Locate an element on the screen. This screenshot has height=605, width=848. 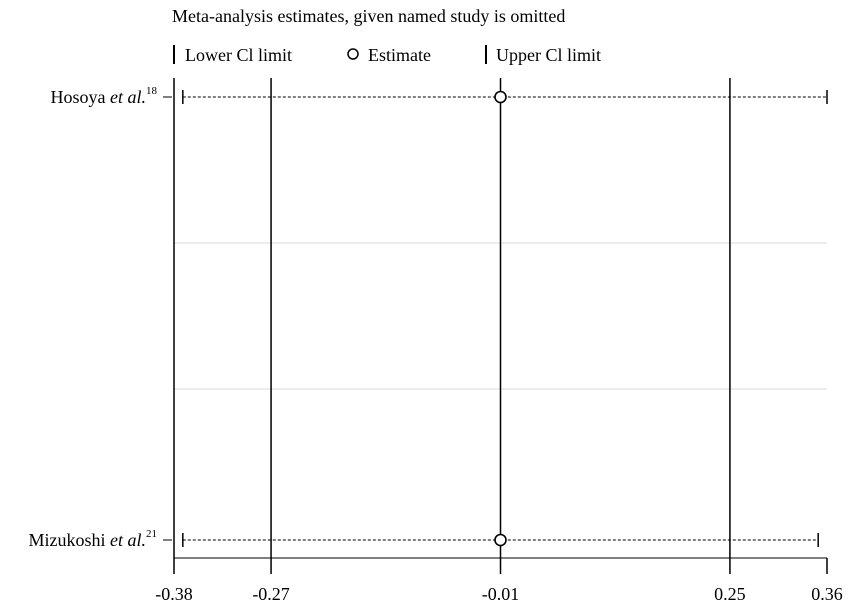
study-1-estimate-marker is located at coordinates (500, 540).